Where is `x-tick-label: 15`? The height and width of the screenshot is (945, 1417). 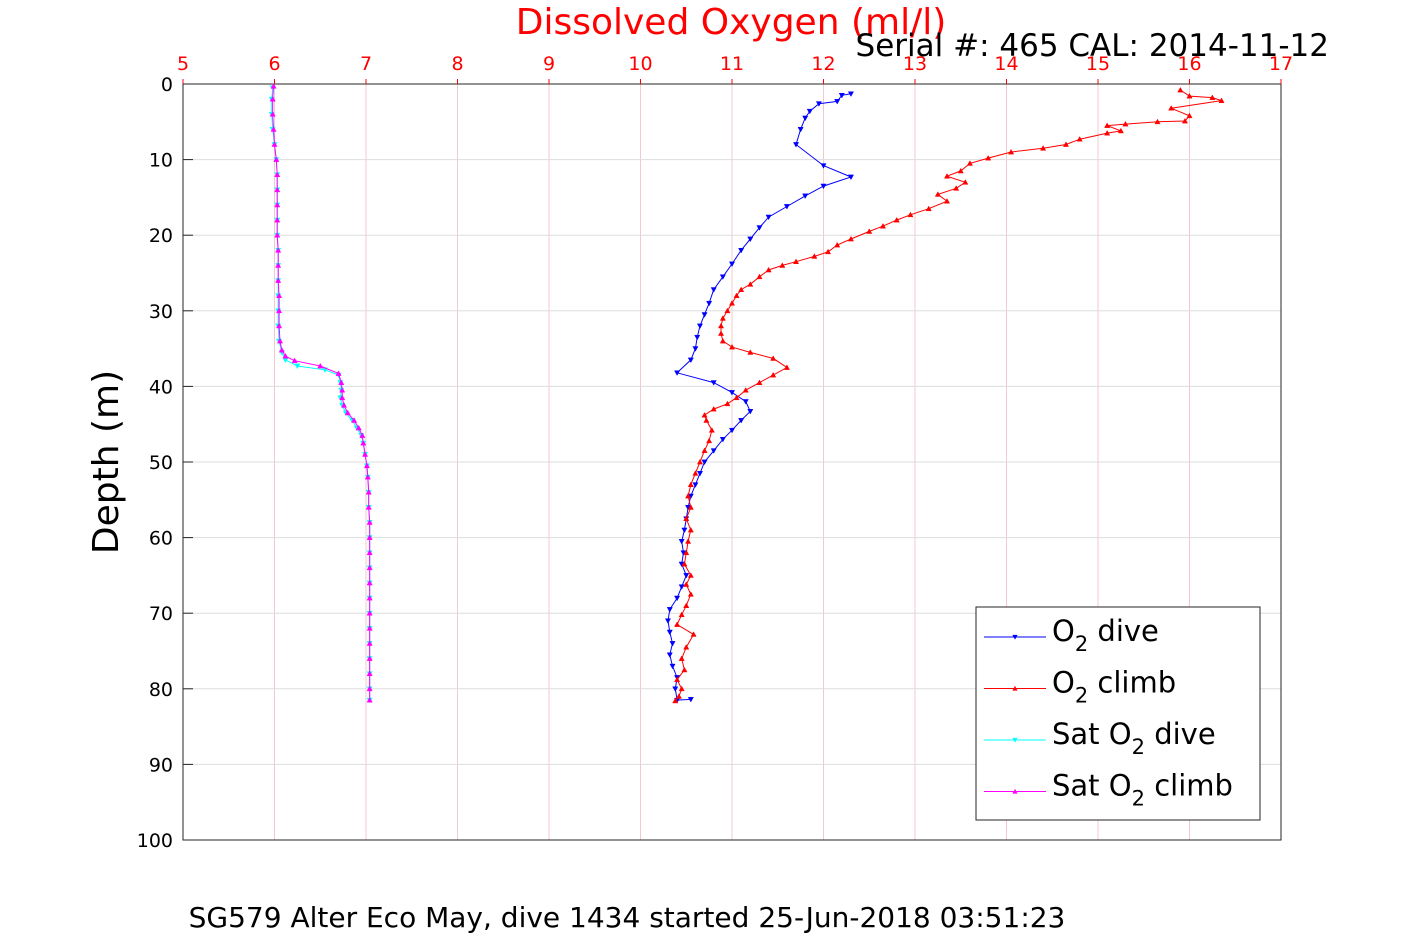 x-tick-label: 15 is located at coordinates (1098, 64).